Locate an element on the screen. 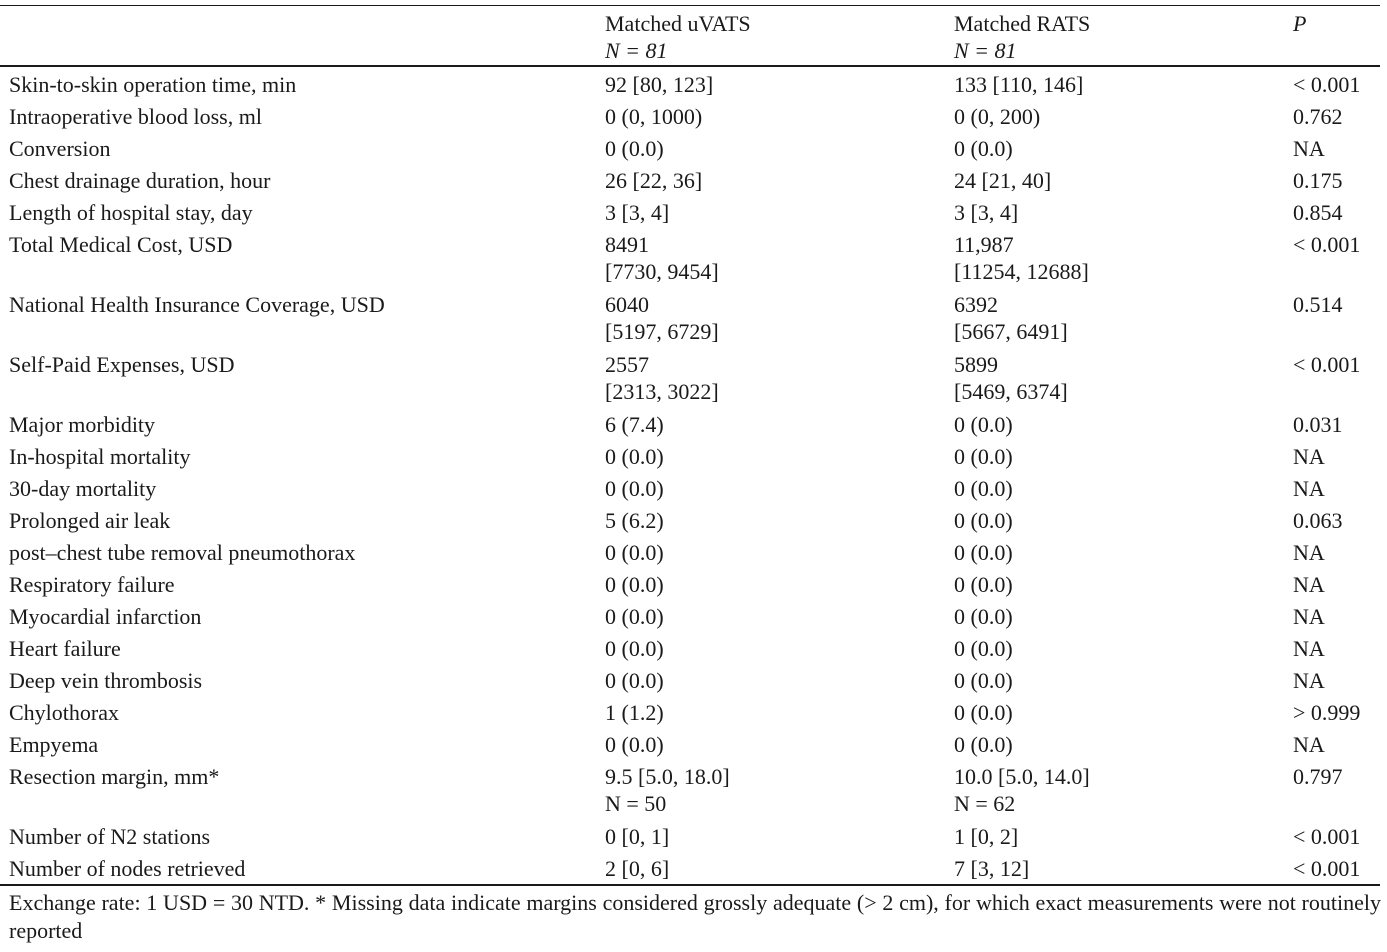 This screenshot has height=952, width=1387. p-value: 0.063 is located at coordinates (1318, 520).